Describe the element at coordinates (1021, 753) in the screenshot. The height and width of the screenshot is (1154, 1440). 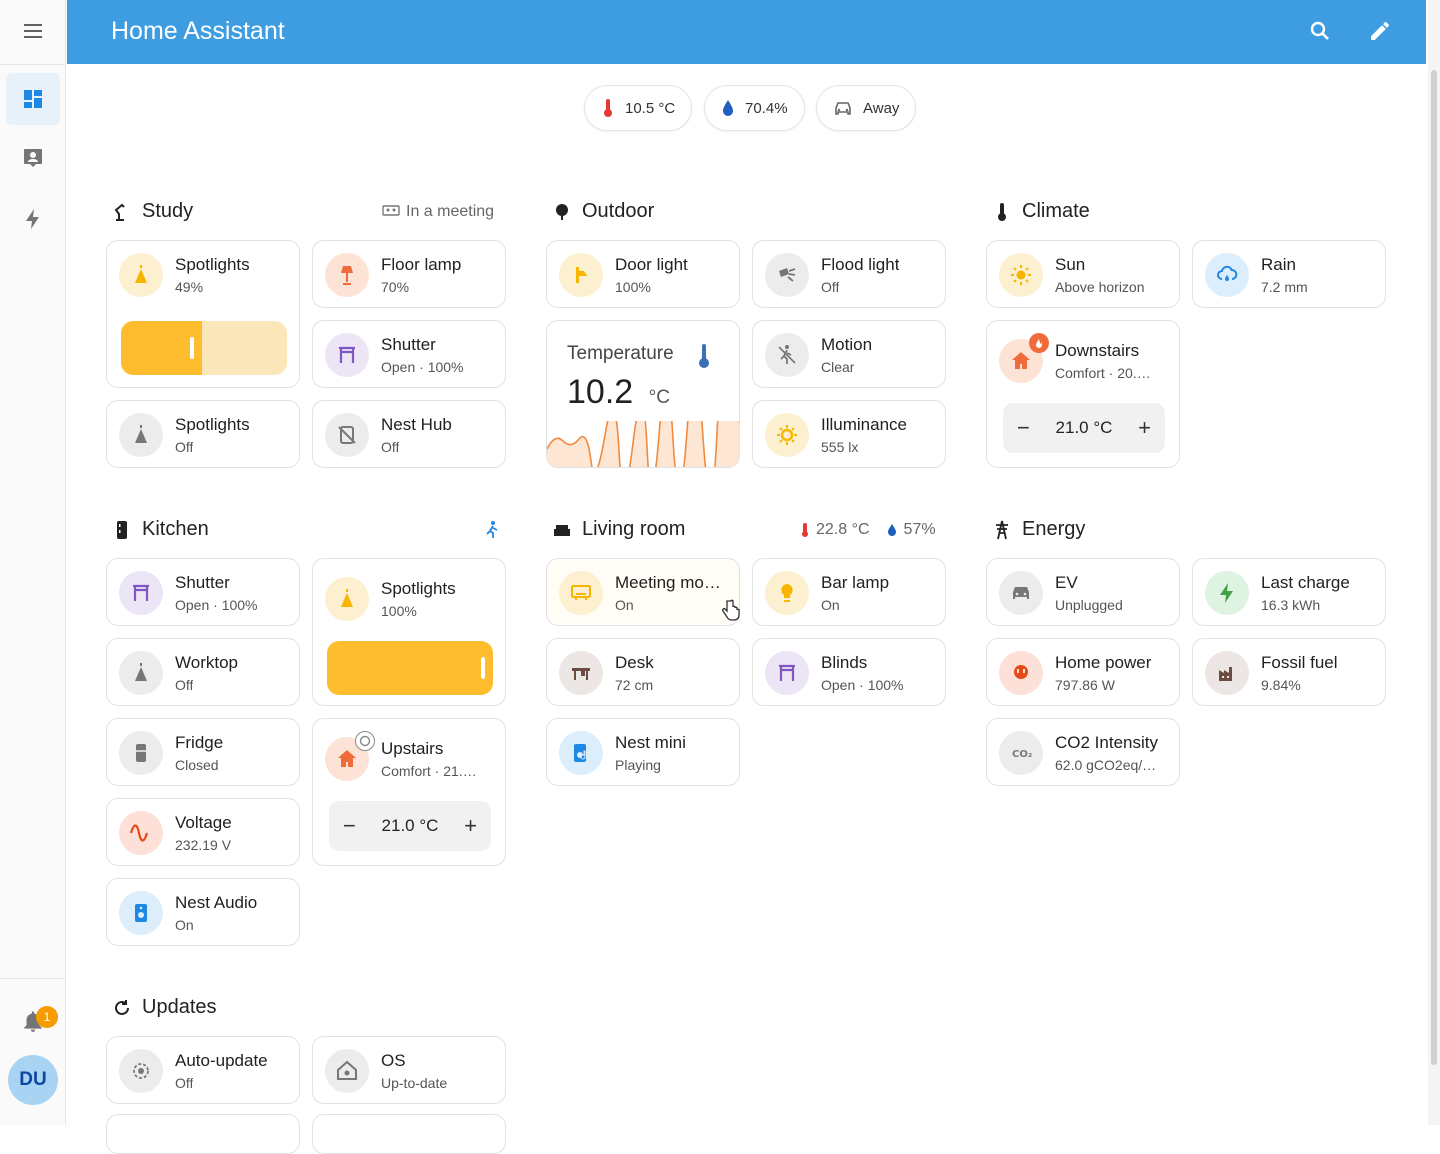
I see `molecule-co2-icon: CO₂` at that location.